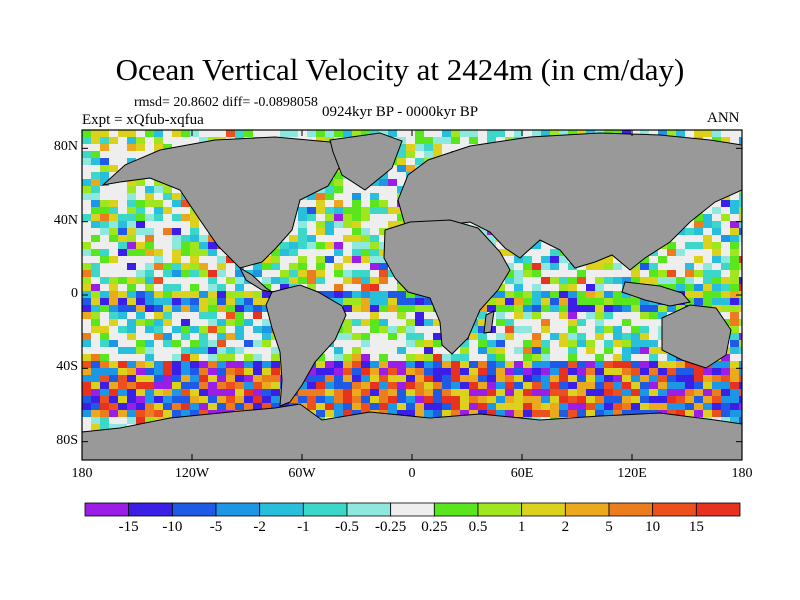  What do you see at coordinates (742, 473) in the screenshot?
I see `x-tick-label: 180` at bounding box center [742, 473].